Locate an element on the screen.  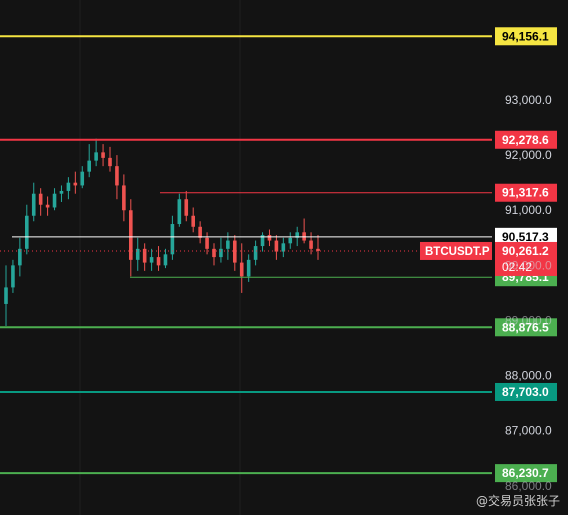
current-price-label-bg is located at coordinates (526, 258).